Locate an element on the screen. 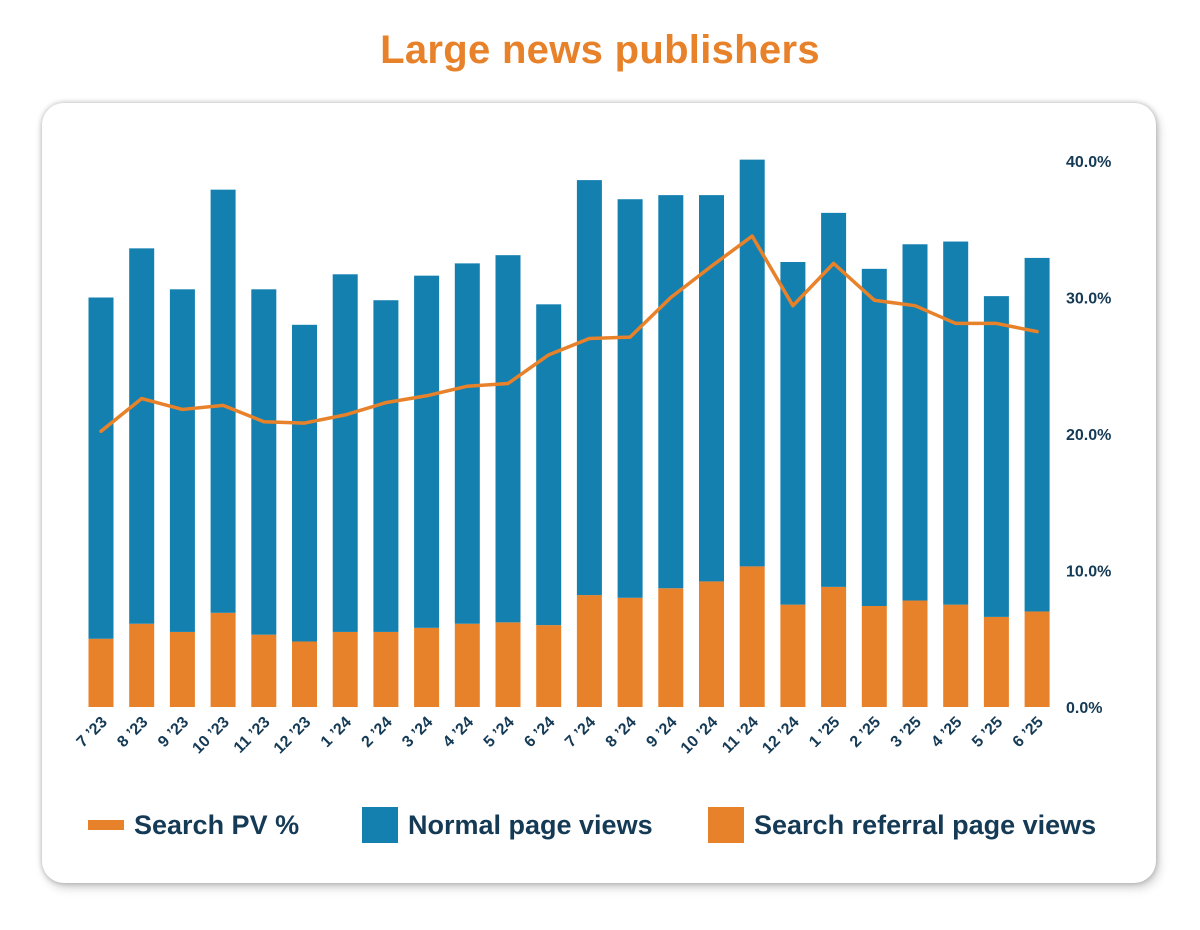 This screenshot has height=930, width=1200. x-tick-label: 9 ’23 is located at coordinates (173, 732).